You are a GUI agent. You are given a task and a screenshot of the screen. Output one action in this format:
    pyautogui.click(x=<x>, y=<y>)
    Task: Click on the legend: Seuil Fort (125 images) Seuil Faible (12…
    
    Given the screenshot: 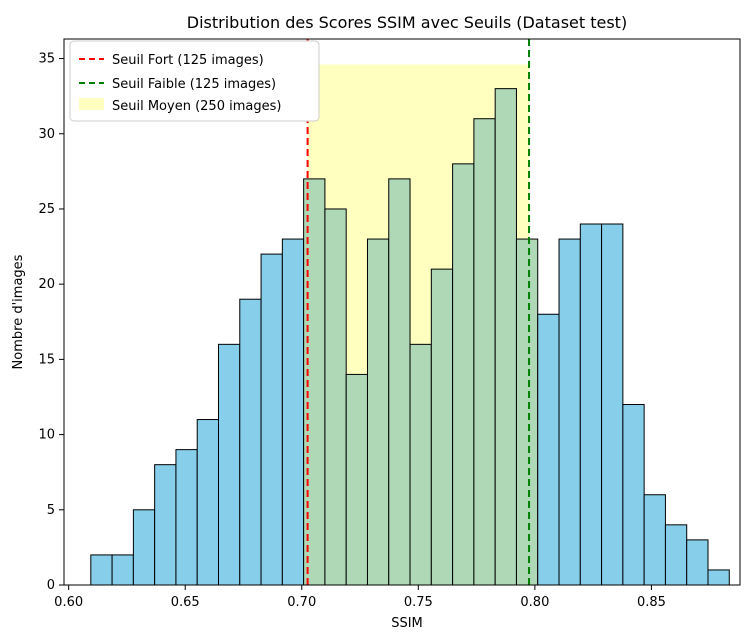 What is the action you would take?
    pyautogui.click(x=194, y=81)
    